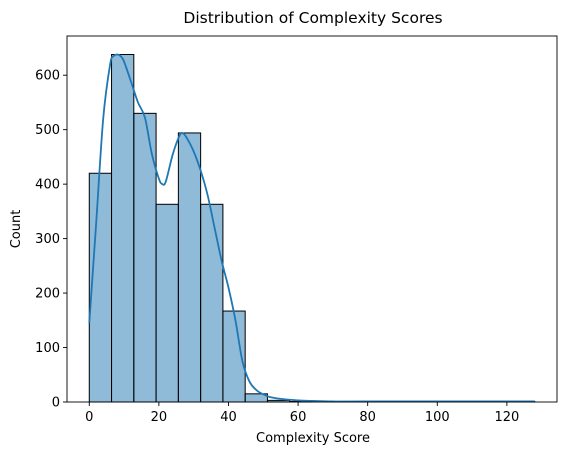 This screenshot has height=455, width=571. Describe the element at coordinates (47, 348) in the screenshot. I see `y-tick-label: 100` at that location.